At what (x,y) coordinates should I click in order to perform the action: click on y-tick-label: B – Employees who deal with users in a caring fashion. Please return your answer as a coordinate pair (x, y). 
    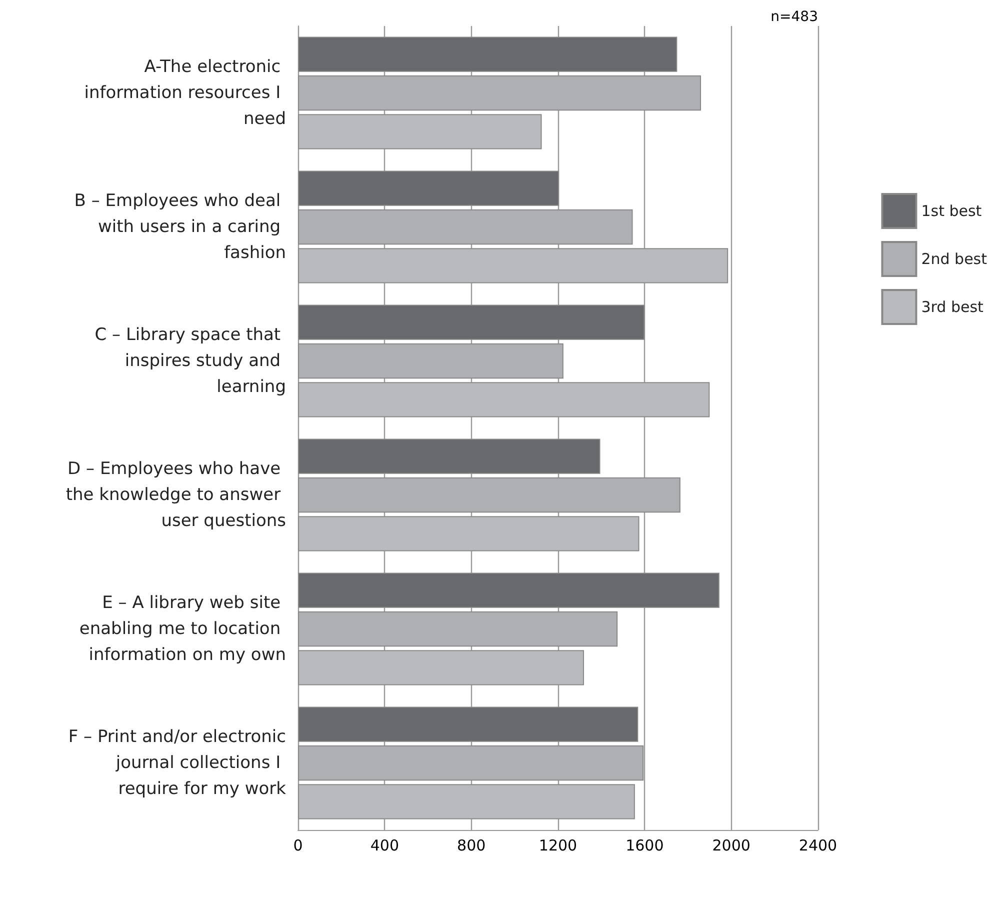
    Looking at the image, I should click on (180, 227).